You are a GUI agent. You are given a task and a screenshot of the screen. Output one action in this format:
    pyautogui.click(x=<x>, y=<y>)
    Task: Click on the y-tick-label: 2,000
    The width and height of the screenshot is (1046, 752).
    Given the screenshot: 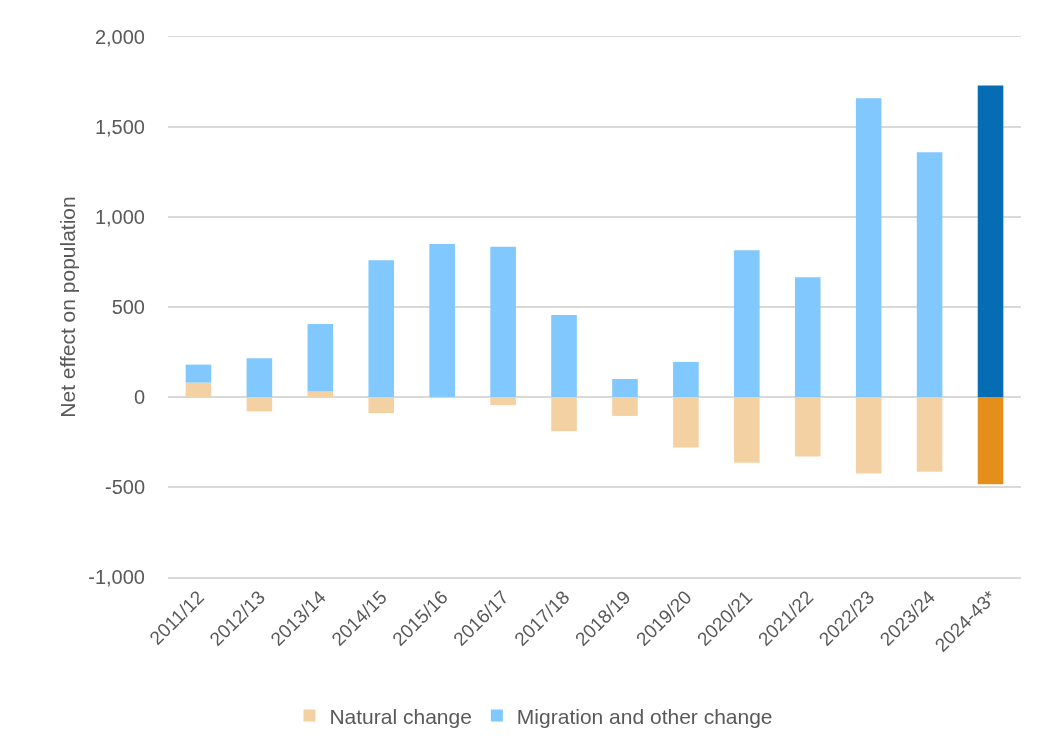 What is the action you would take?
    pyautogui.click(x=119, y=37)
    